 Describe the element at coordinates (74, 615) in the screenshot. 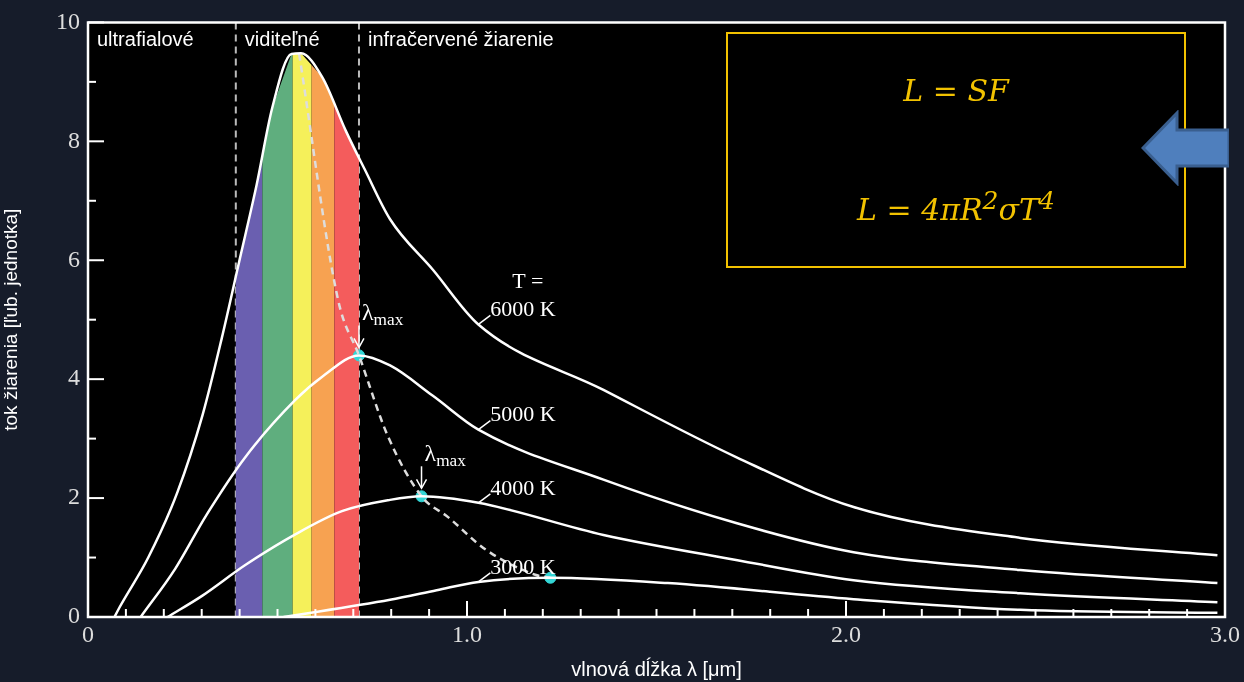

I see `y-tick-label: 0` at that location.